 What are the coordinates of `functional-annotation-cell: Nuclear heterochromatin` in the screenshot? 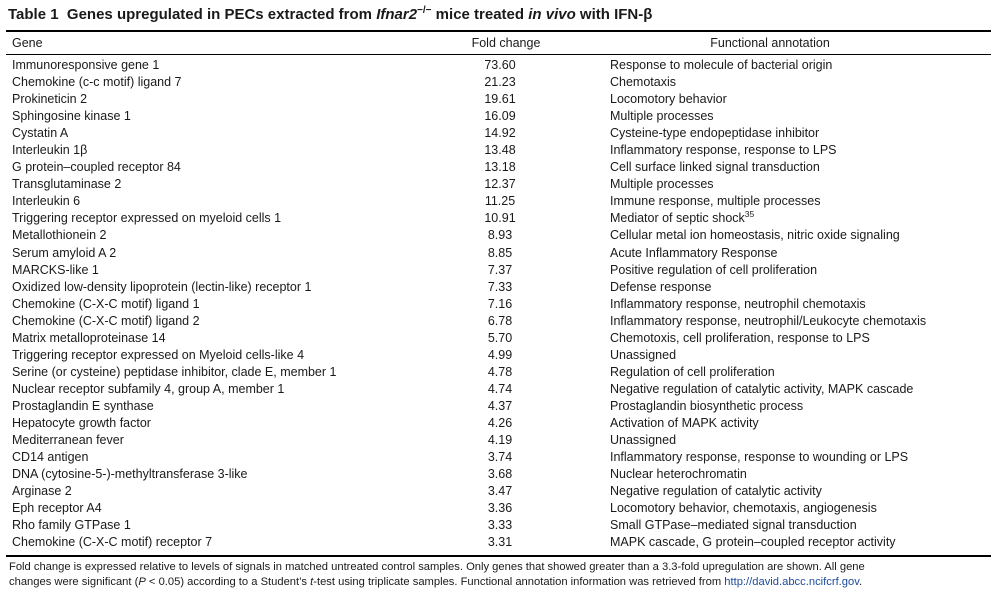 It's located at (678, 474).